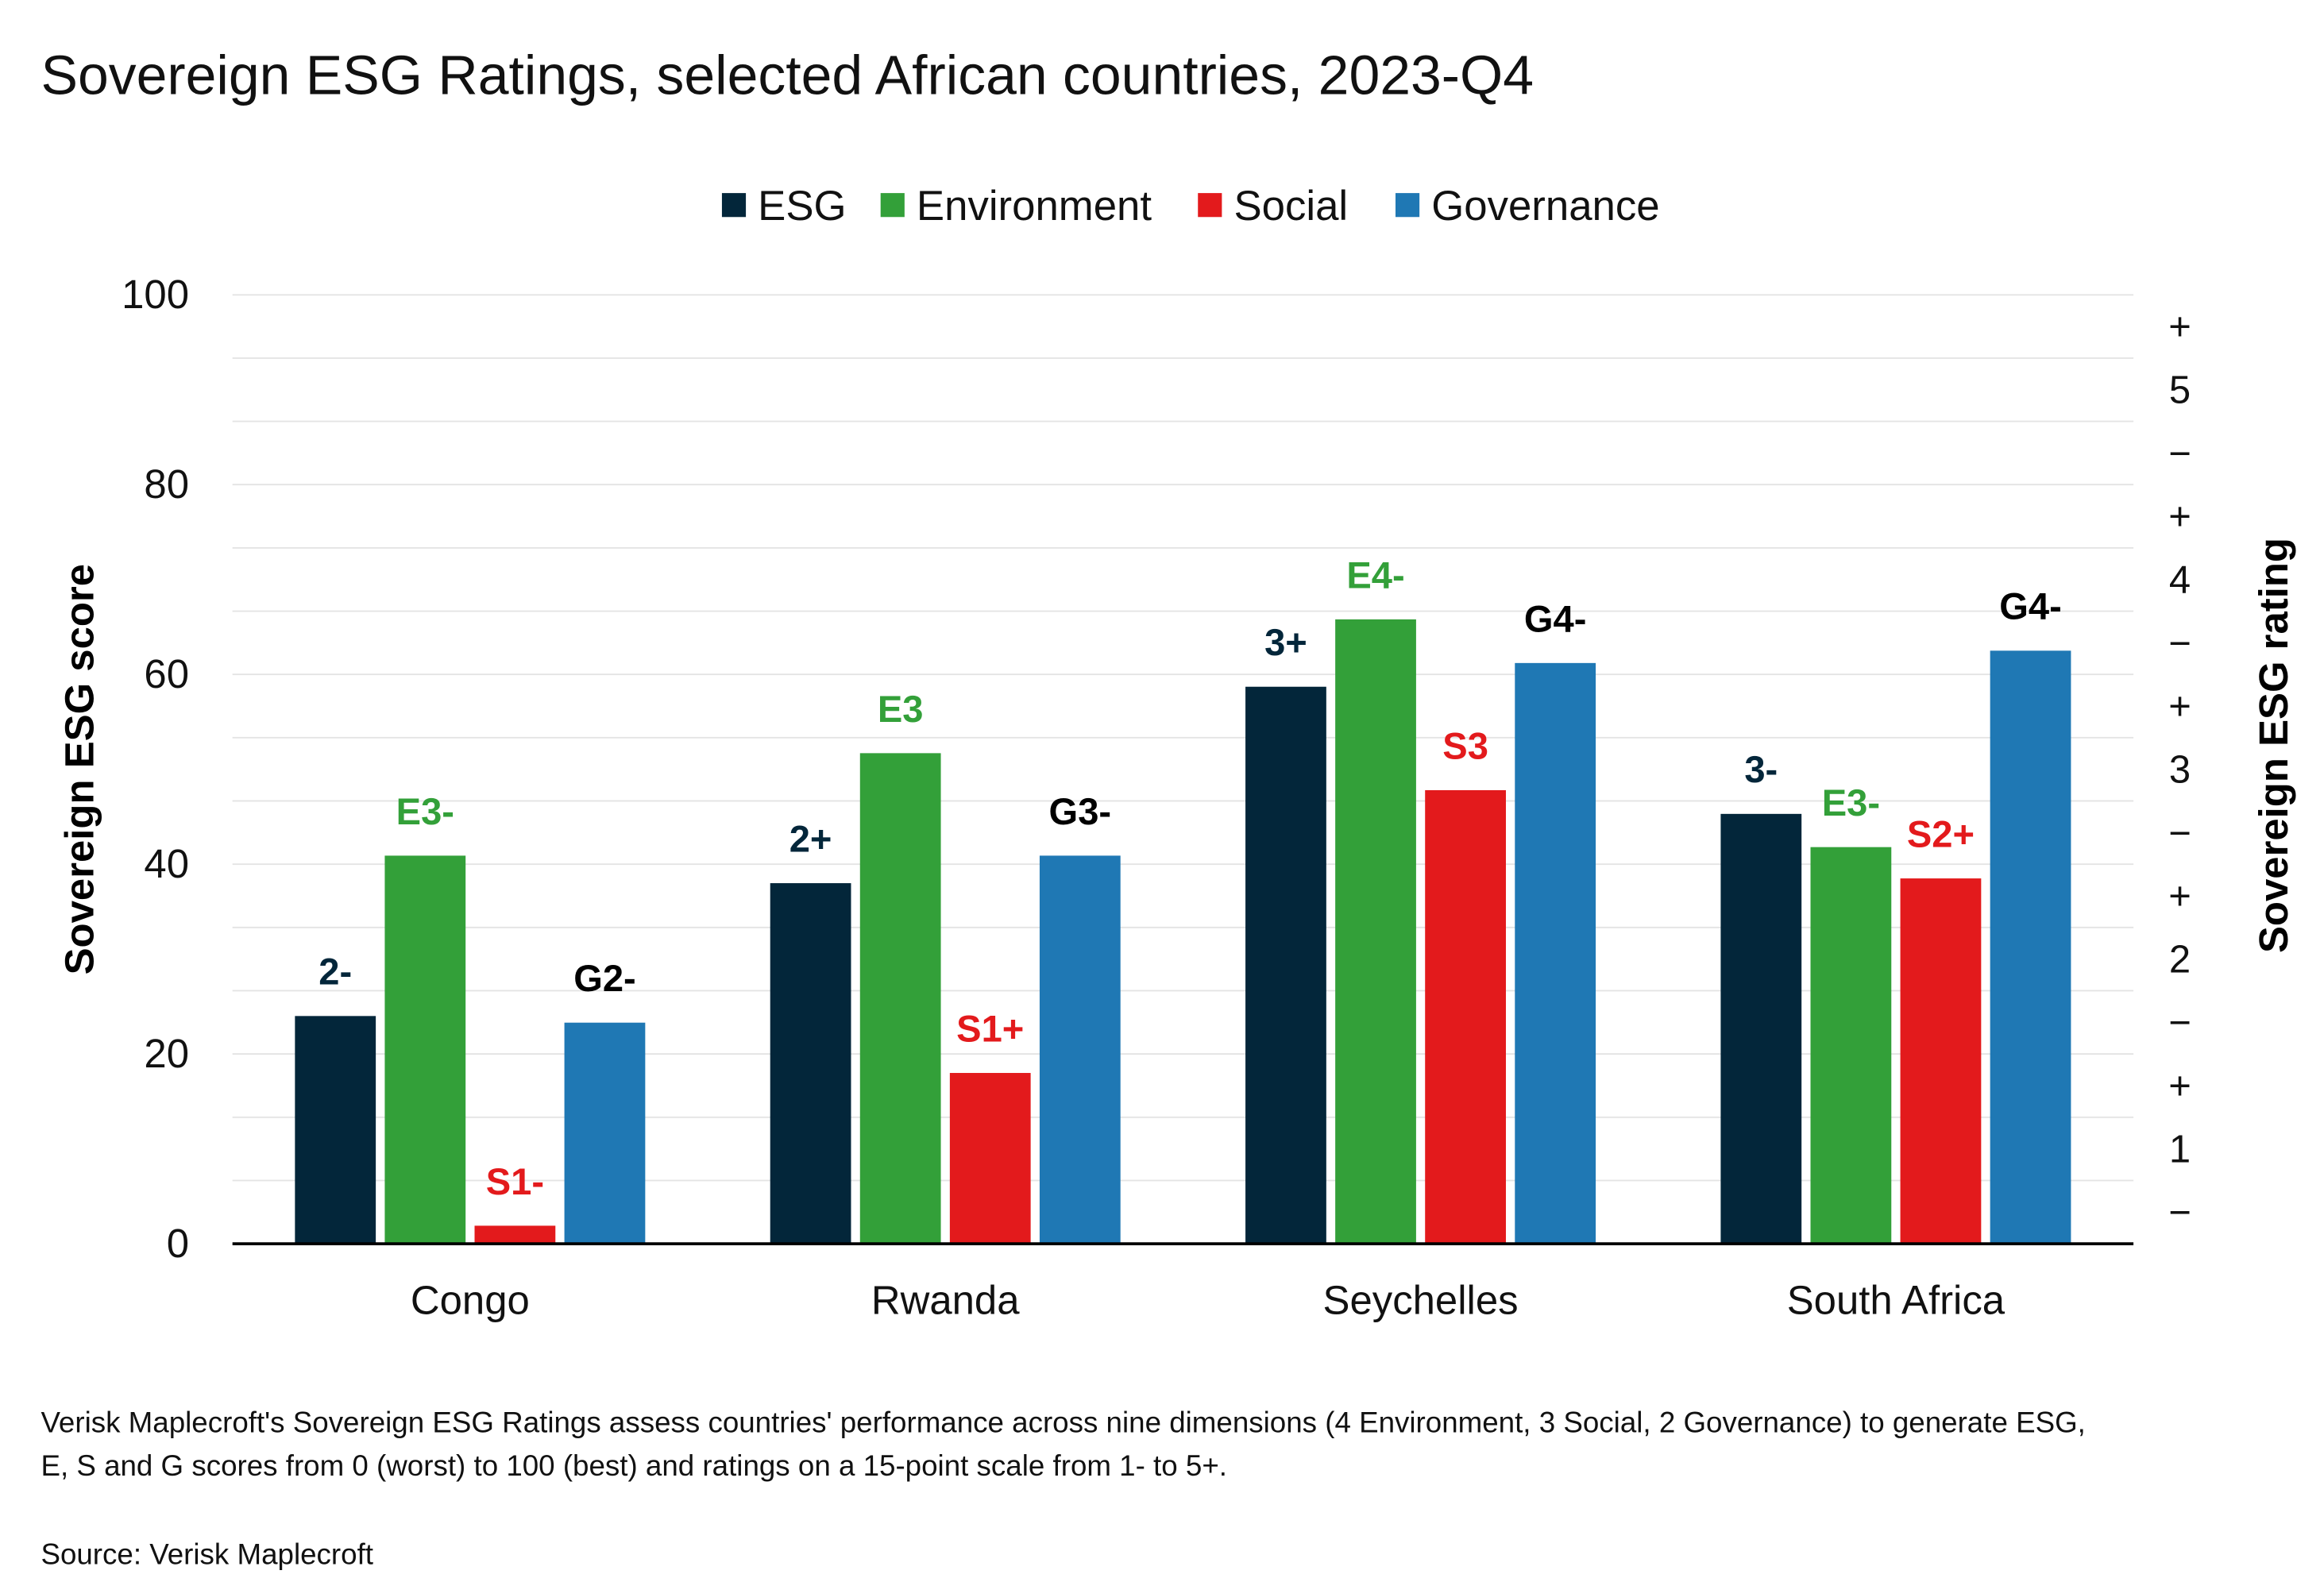 The image size is (2324, 1582). What do you see at coordinates (178, 1243) in the screenshot?
I see `y-tick-label: 0` at bounding box center [178, 1243].